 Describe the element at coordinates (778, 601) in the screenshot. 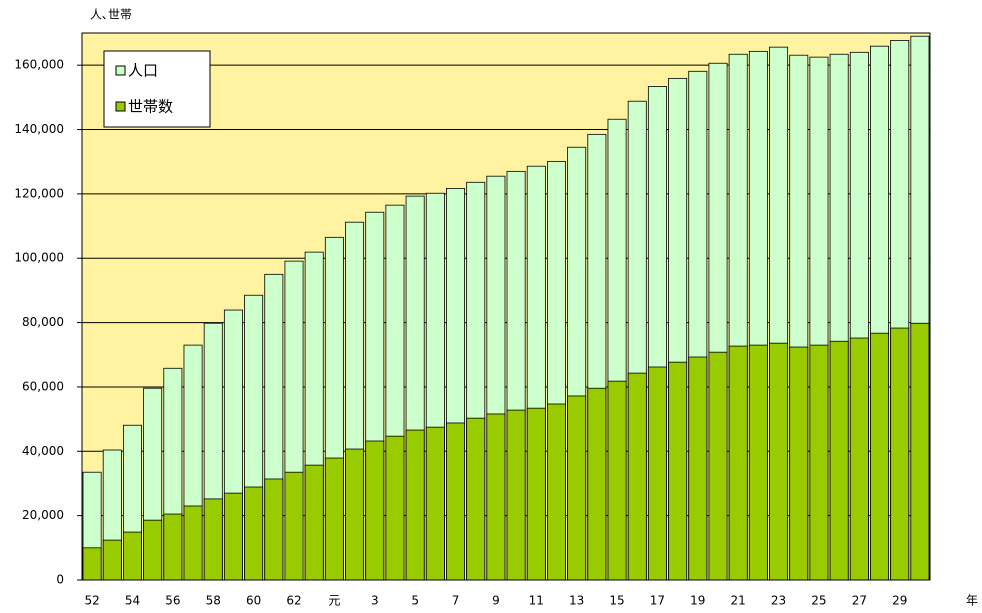

I see `x-tick-label: 23` at that location.